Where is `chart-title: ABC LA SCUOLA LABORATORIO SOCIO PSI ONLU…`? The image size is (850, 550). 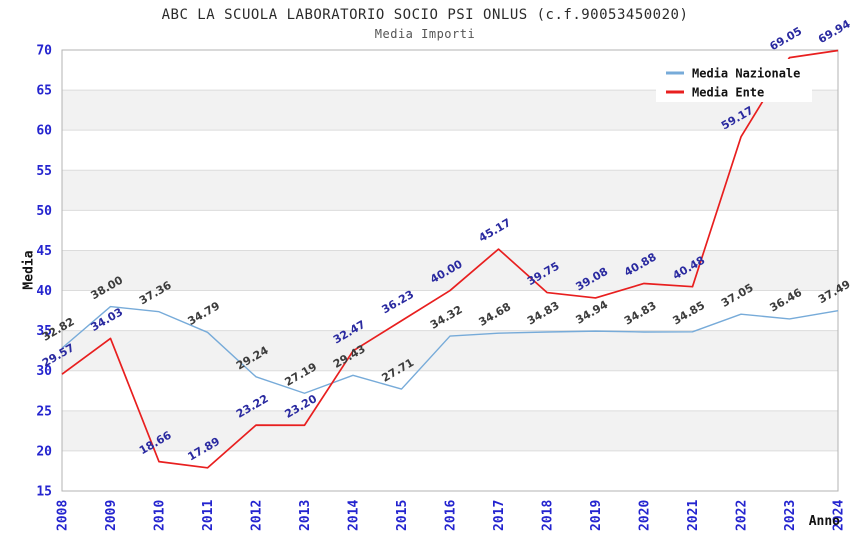
chart-title: ABC LA SCUOLA LABORATORIO SOCIO PSI ONLU… is located at coordinates (425, 15).